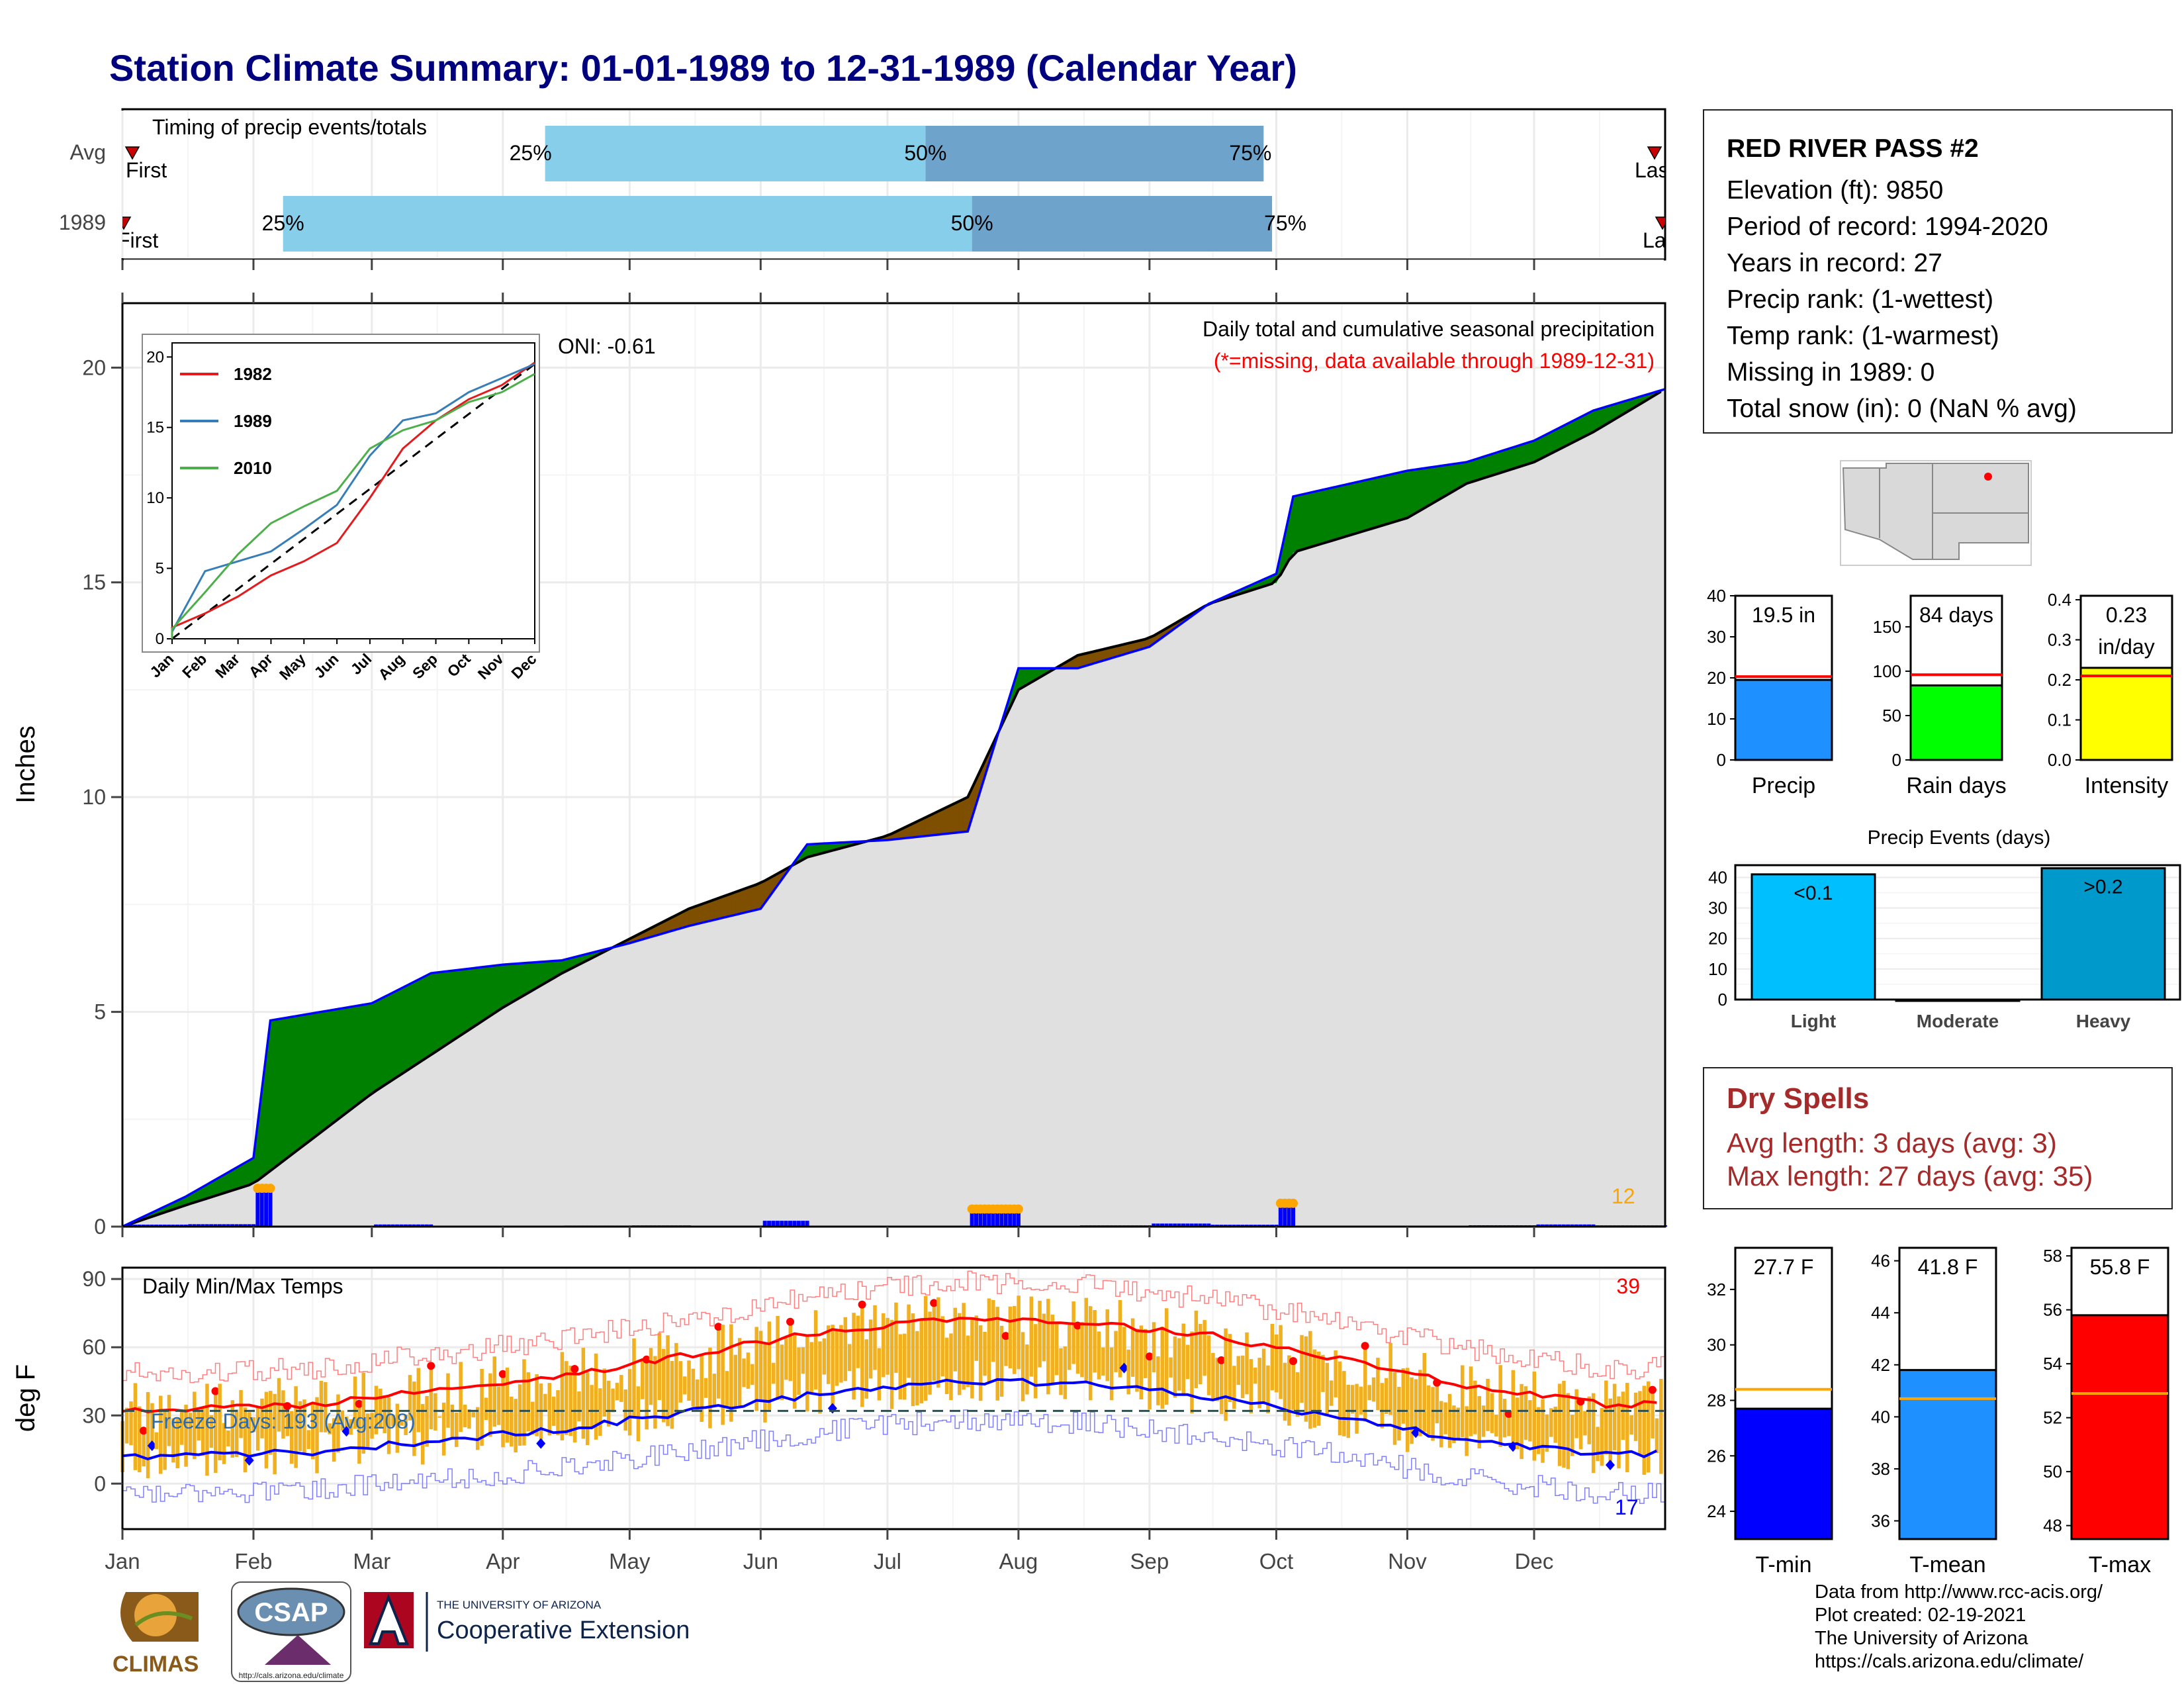  What do you see at coordinates (1887, 627) in the screenshot?
I see `stat-ytick-label: 150` at bounding box center [1887, 627].